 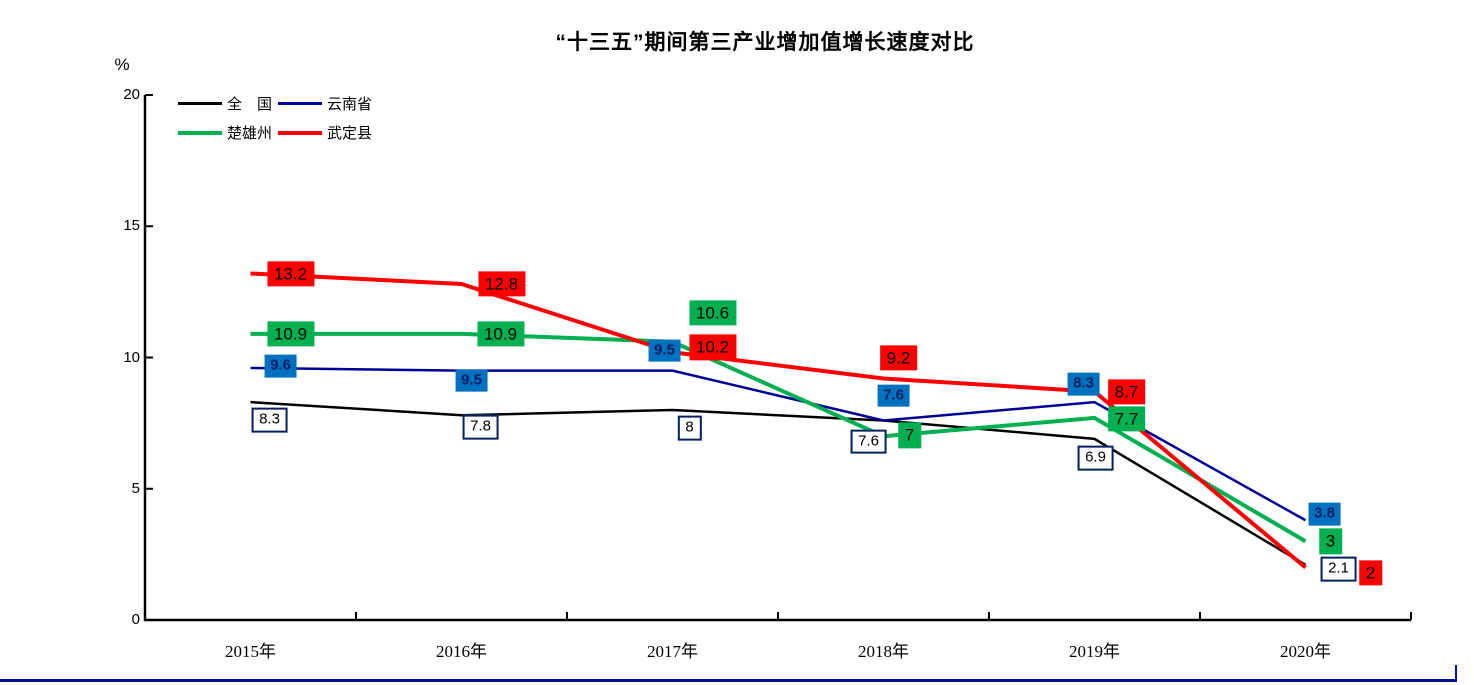 I want to click on data-label-series3-point1: 12.8, so click(x=501, y=284).